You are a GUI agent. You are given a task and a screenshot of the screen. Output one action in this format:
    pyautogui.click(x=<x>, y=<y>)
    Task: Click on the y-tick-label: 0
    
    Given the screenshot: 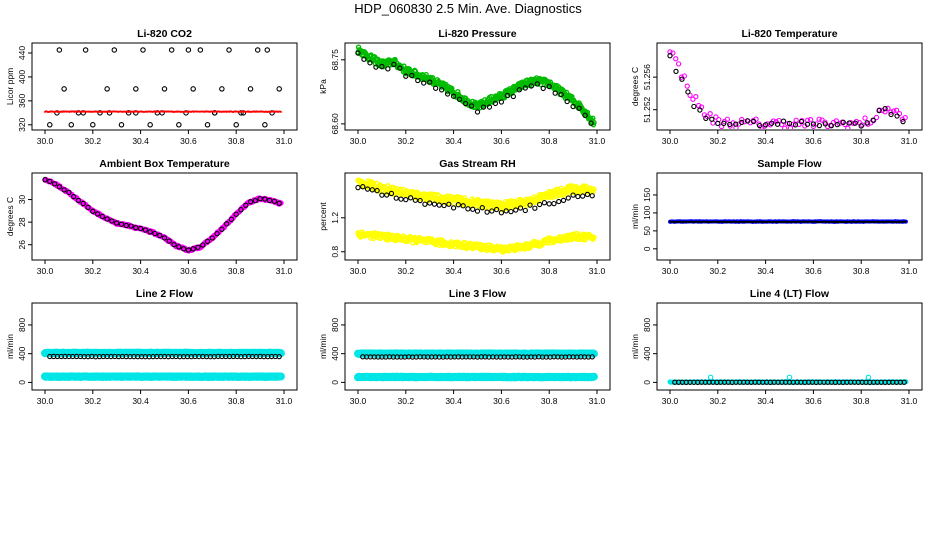 What is the action you would take?
    pyautogui.click(x=647, y=382)
    